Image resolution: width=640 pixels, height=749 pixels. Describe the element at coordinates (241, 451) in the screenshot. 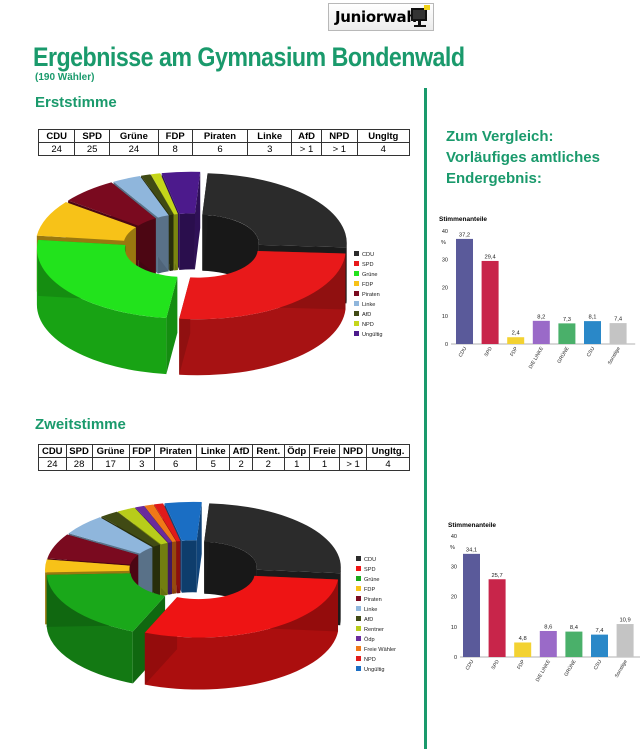

I see `table-header-cell: AfD` at that location.